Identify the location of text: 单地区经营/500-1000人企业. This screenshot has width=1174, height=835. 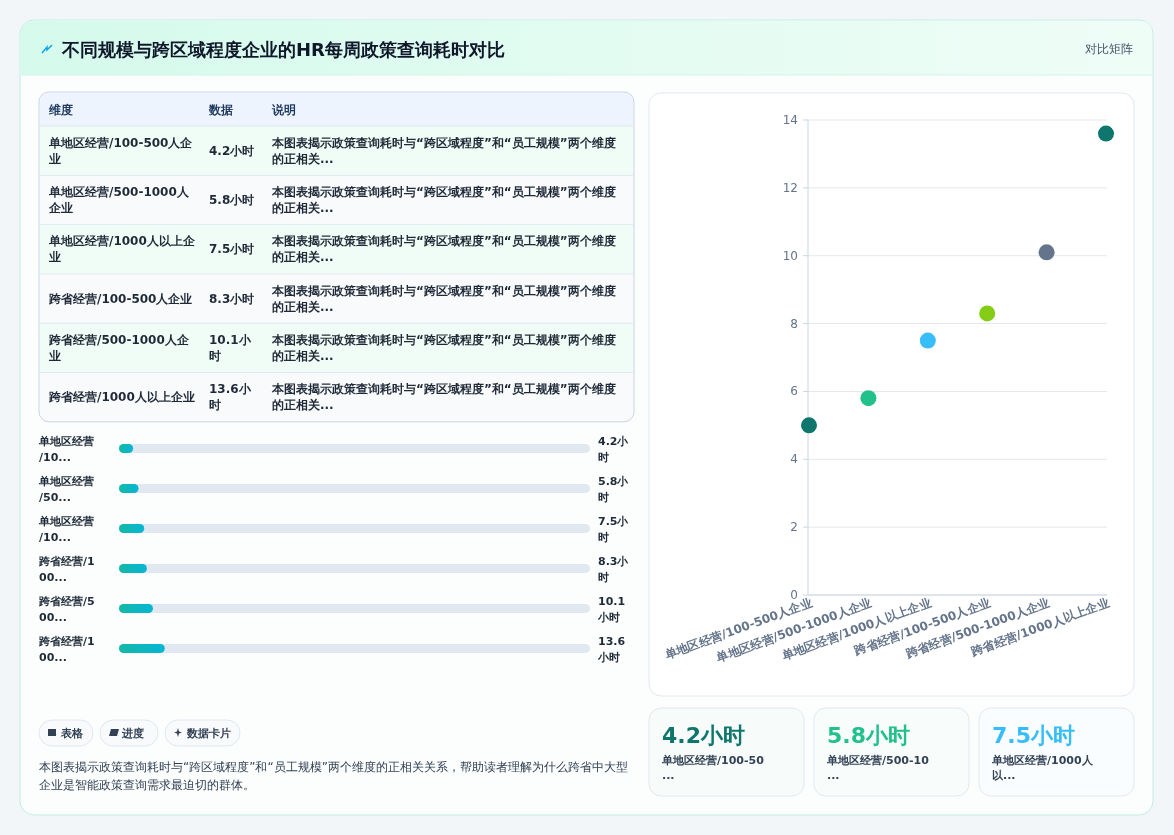
(119, 199).